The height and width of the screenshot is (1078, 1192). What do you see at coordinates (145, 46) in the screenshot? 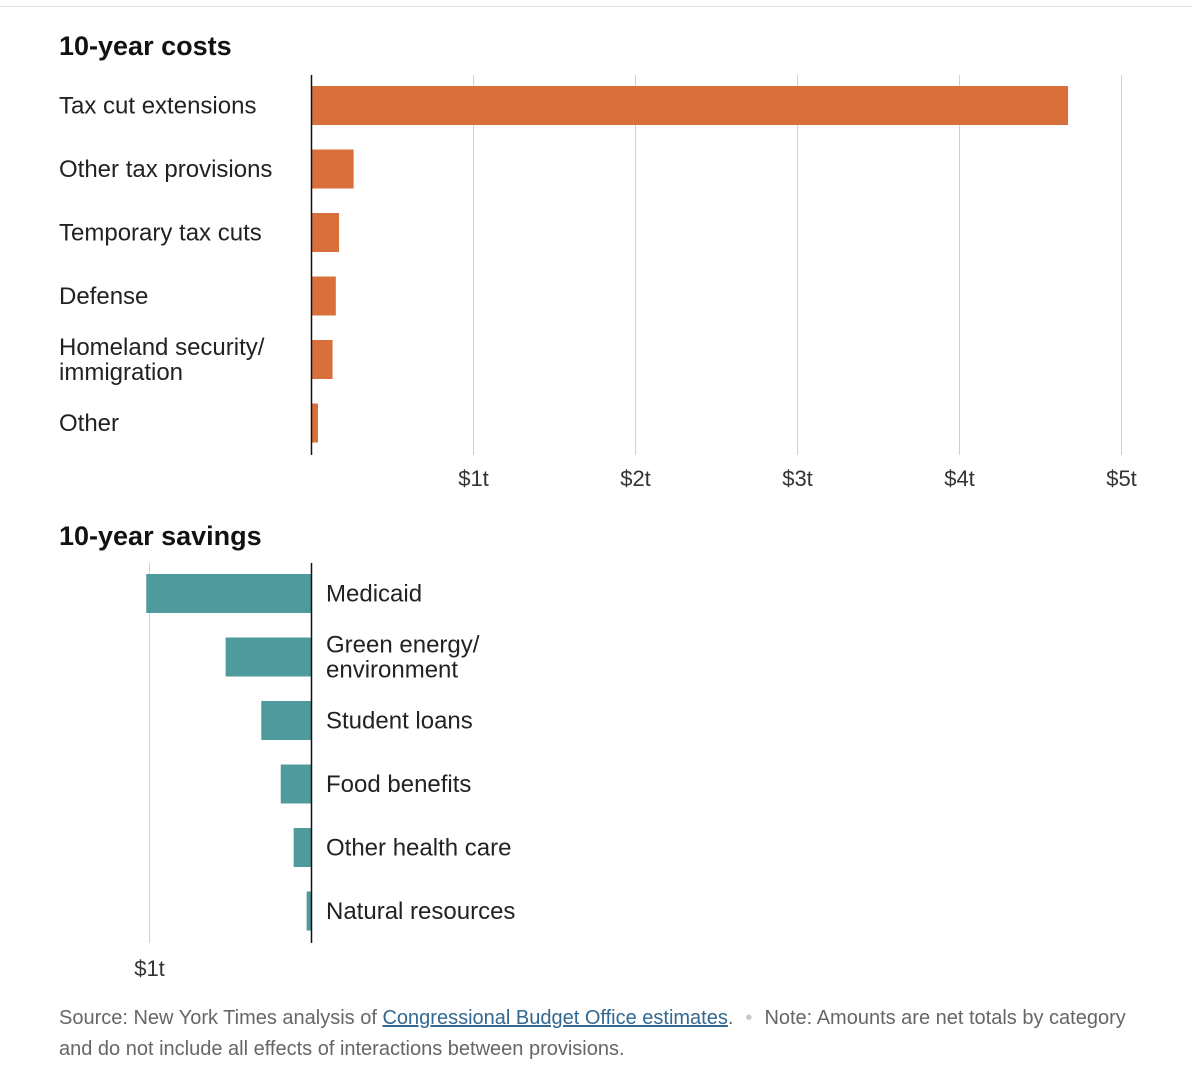
I see `costs-title: 10-year costs` at bounding box center [145, 46].